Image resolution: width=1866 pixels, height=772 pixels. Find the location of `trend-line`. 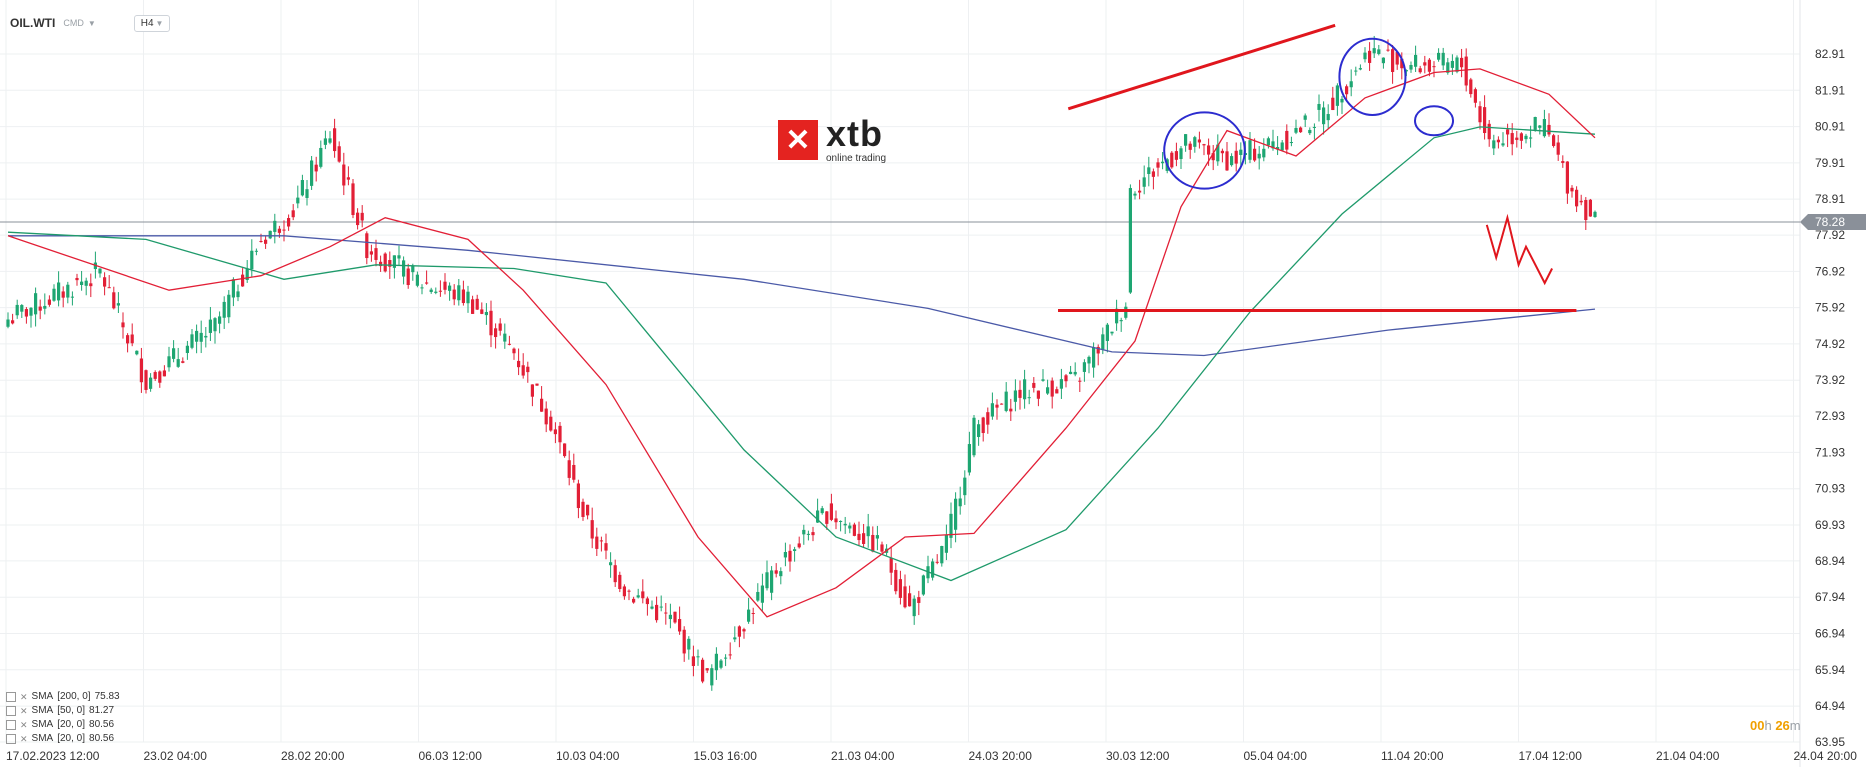

trend-line is located at coordinates (1201, 67).